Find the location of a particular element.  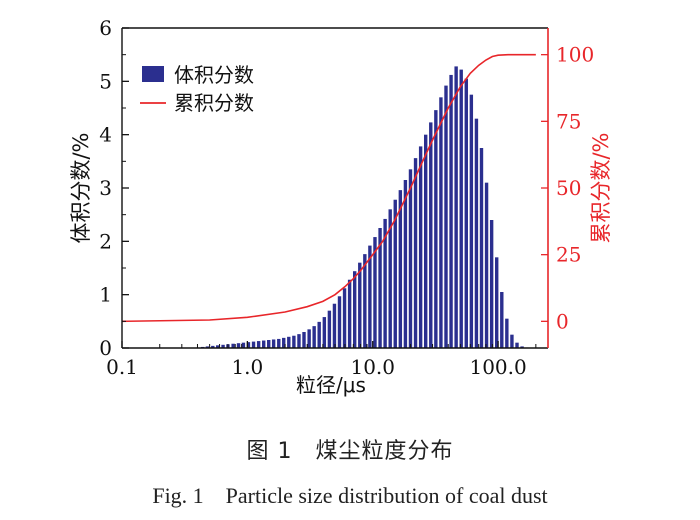

left-y-tick-label: 2 is located at coordinates (105, 241).